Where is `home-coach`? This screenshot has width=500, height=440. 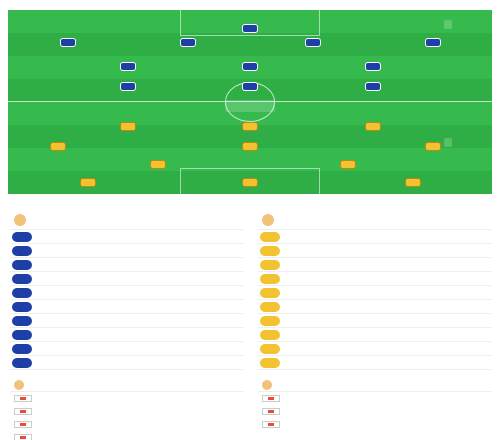
home-coach is located at coordinates (127, 220).